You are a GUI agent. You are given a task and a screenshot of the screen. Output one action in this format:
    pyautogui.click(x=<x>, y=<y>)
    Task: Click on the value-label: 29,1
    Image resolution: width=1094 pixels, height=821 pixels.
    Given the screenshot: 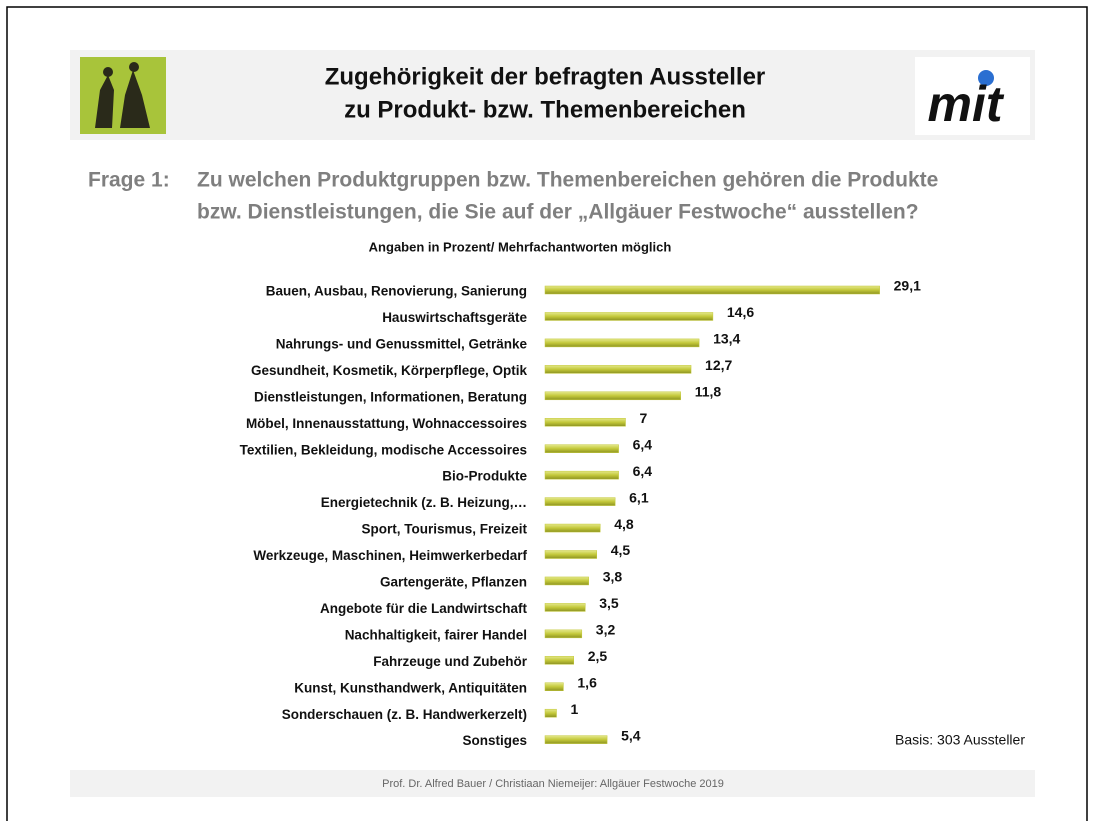 What is the action you would take?
    pyautogui.click(x=907, y=286)
    